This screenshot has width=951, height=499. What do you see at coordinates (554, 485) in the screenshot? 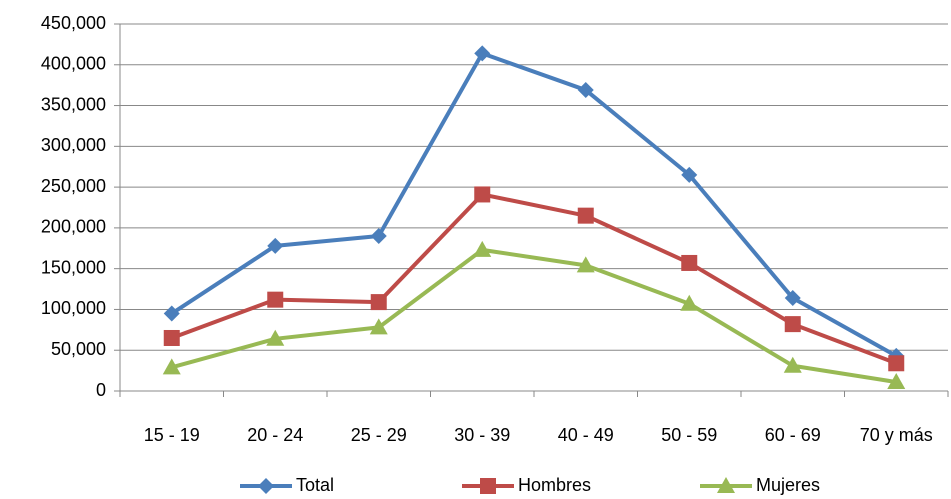
I see `legend-label: Hombres` at bounding box center [554, 485].